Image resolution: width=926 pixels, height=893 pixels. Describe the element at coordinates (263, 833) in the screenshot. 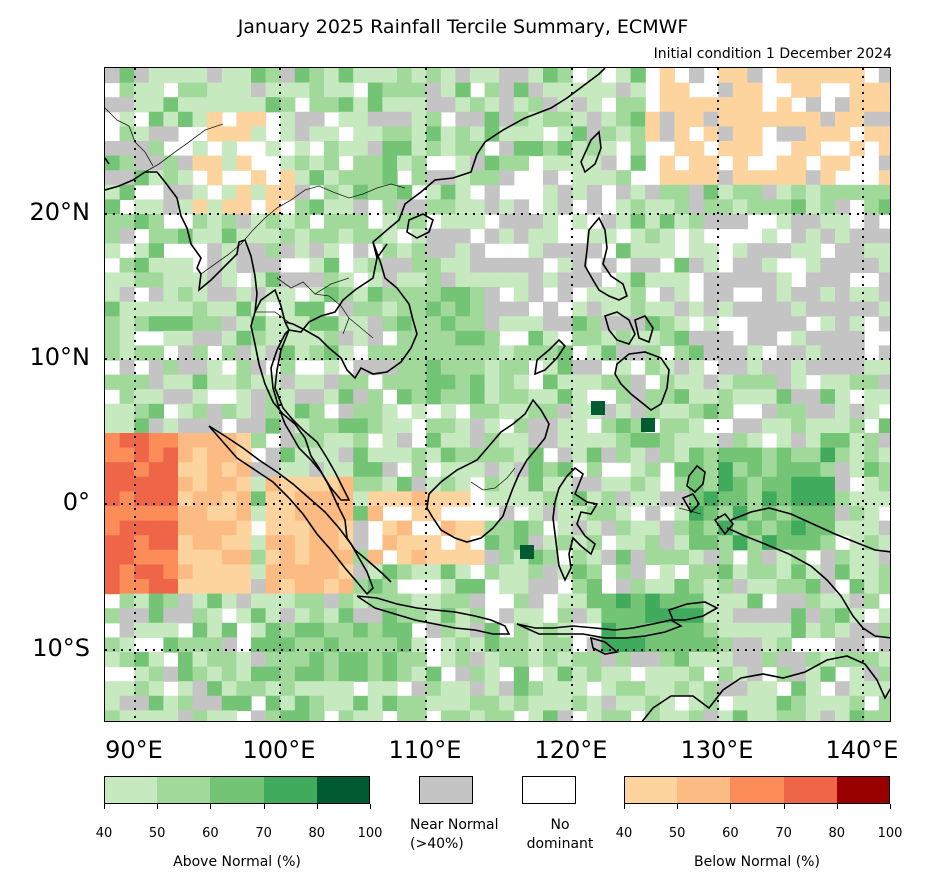

I see `colorbar-tick-label: 70` at that location.